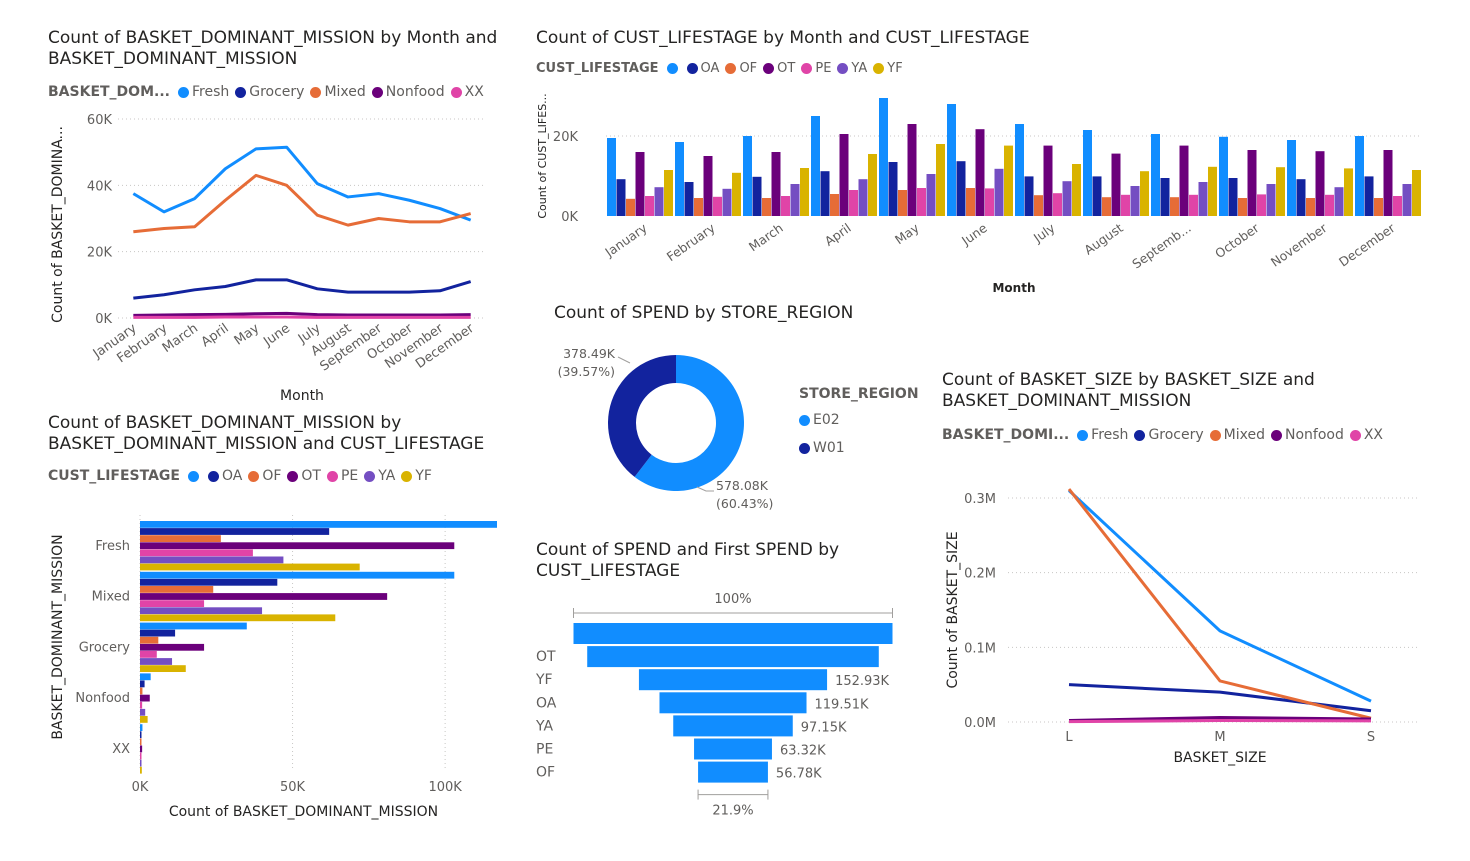 This screenshot has height=861, width=1470. I want to click on x-tick-label: August, so click(1103, 238).